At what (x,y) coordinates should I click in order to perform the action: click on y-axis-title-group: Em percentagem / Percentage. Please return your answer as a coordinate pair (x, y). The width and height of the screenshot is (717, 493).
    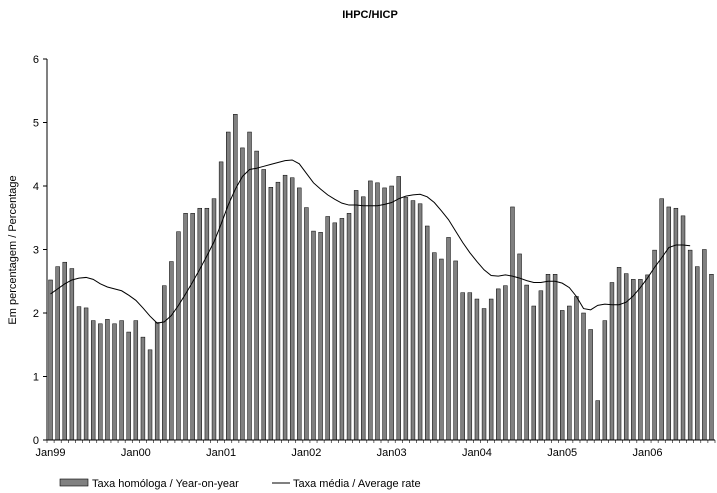
    Looking at the image, I should click on (13, 249).